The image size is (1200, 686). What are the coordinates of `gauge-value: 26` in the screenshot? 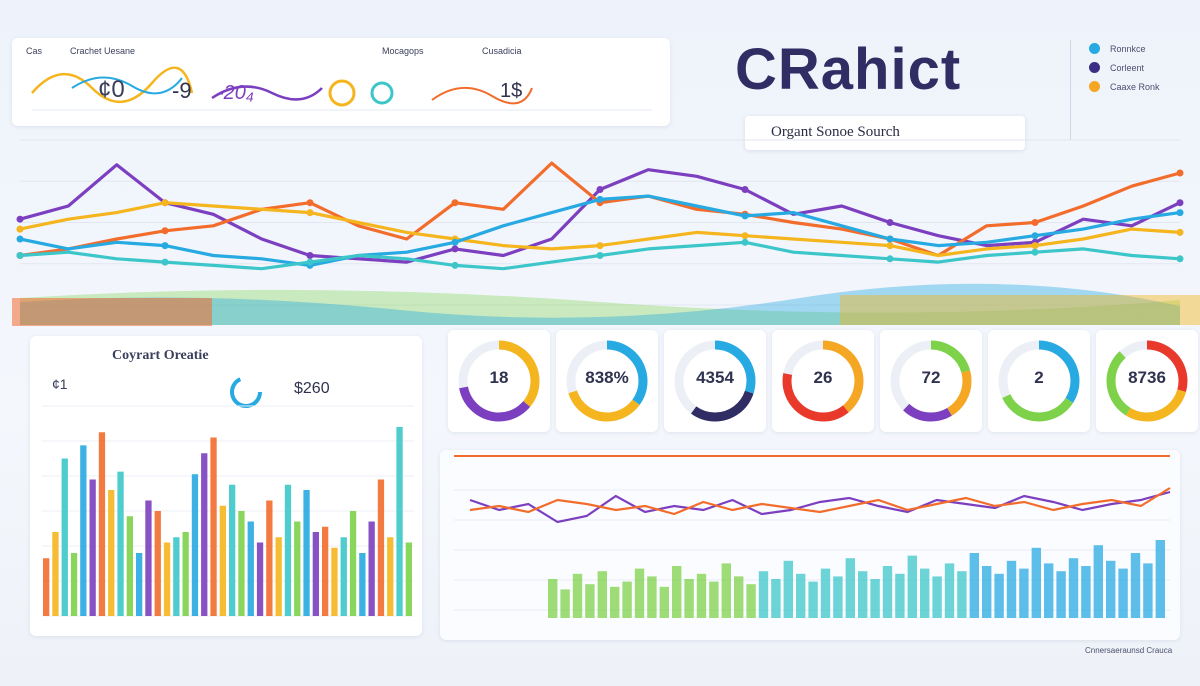 It's located at (823, 377).